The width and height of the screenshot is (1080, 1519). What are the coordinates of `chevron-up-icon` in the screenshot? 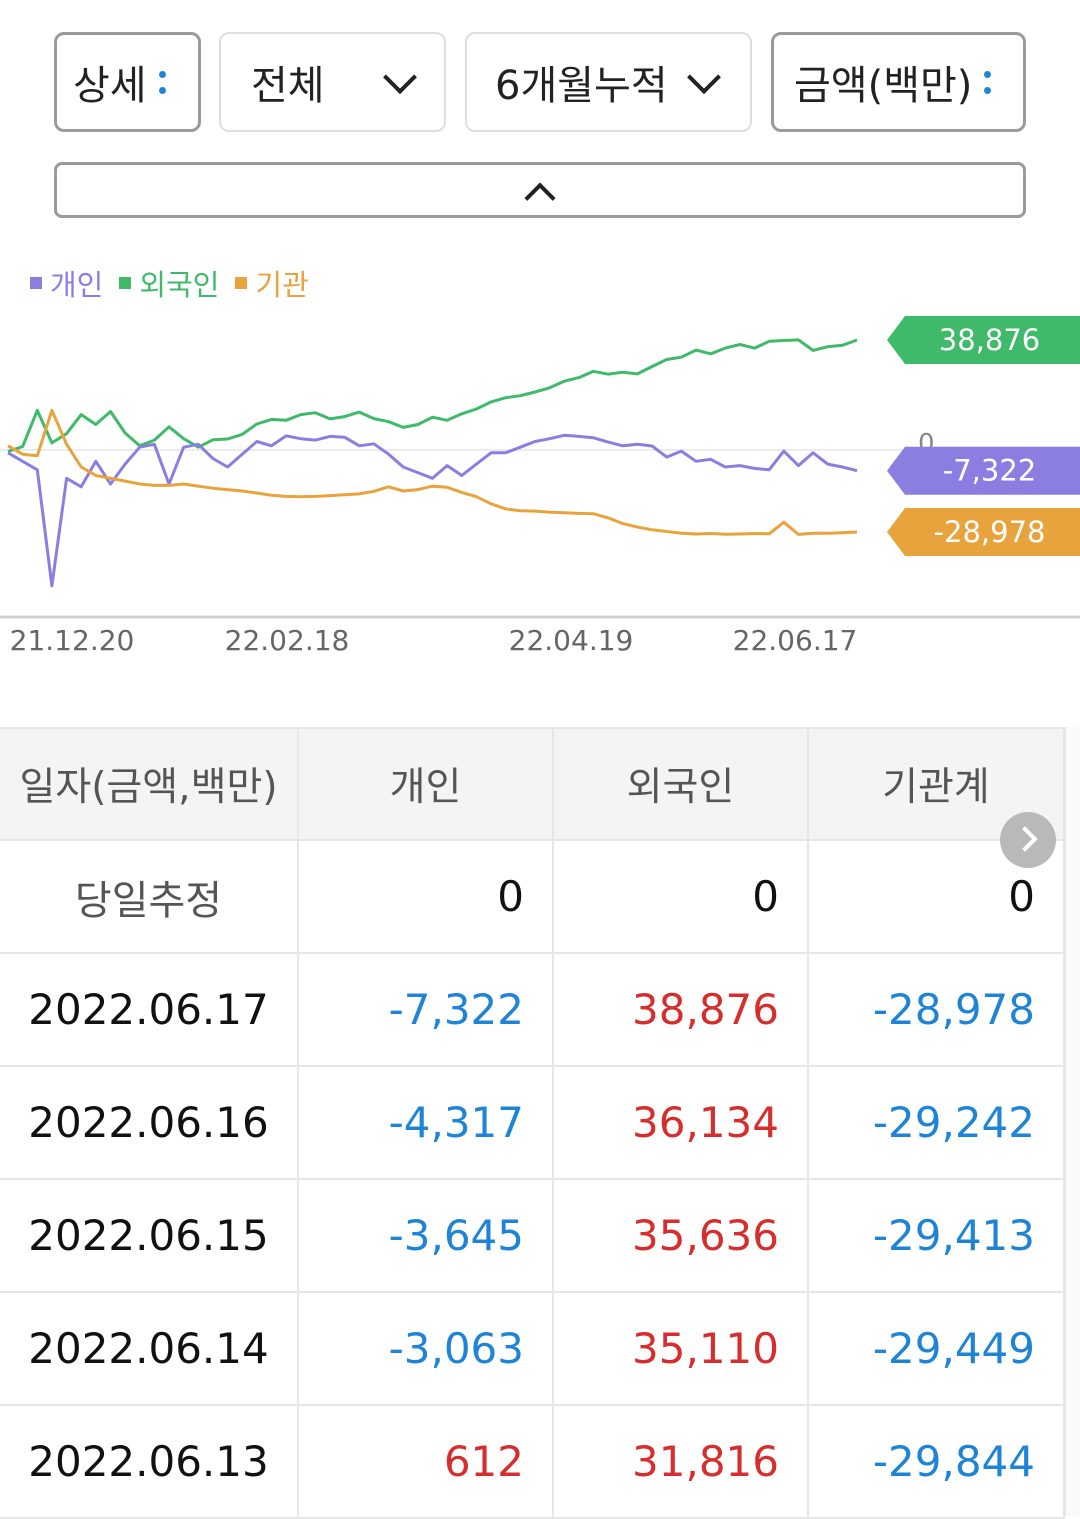 It's located at (540, 198).